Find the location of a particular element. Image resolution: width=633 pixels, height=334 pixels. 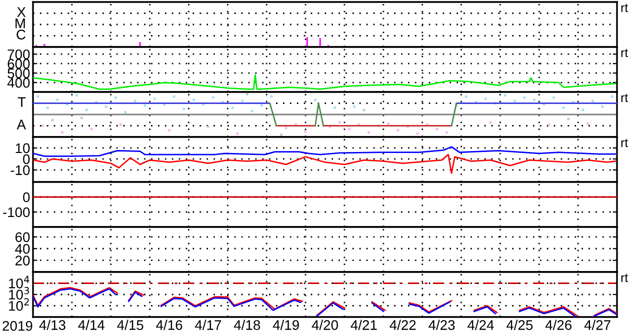

text: C is located at coordinates (21, 35).